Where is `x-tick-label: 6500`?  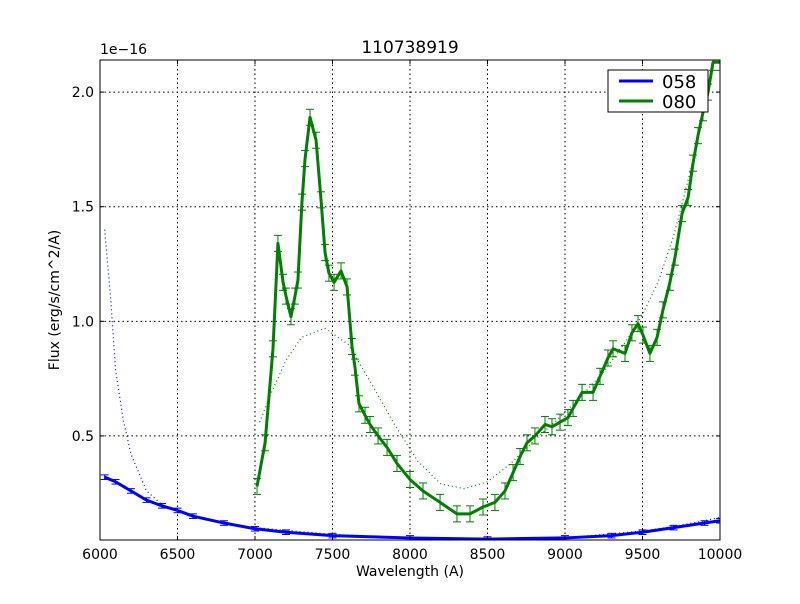 x-tick-label: 6500 is located at coordinates (178, 555).